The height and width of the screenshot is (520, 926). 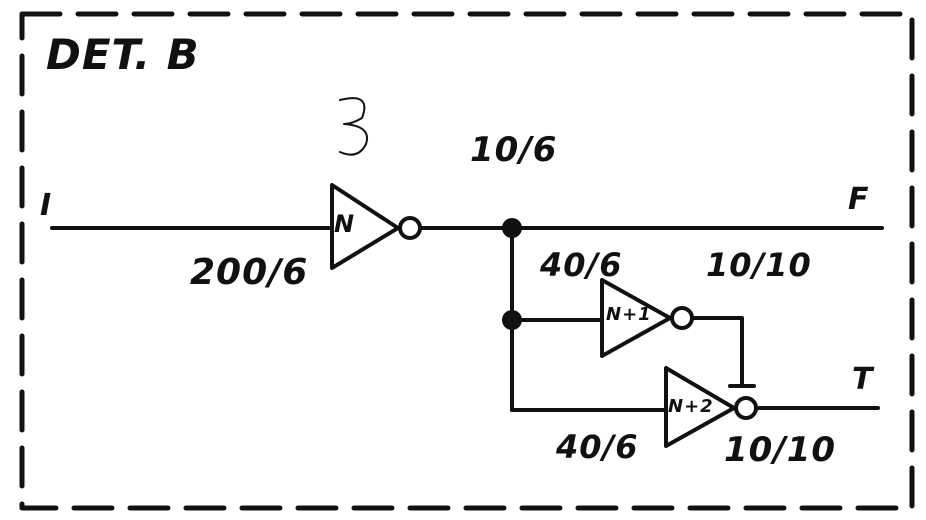 I want to click on inverter-n1, so click(x=636, y=318).